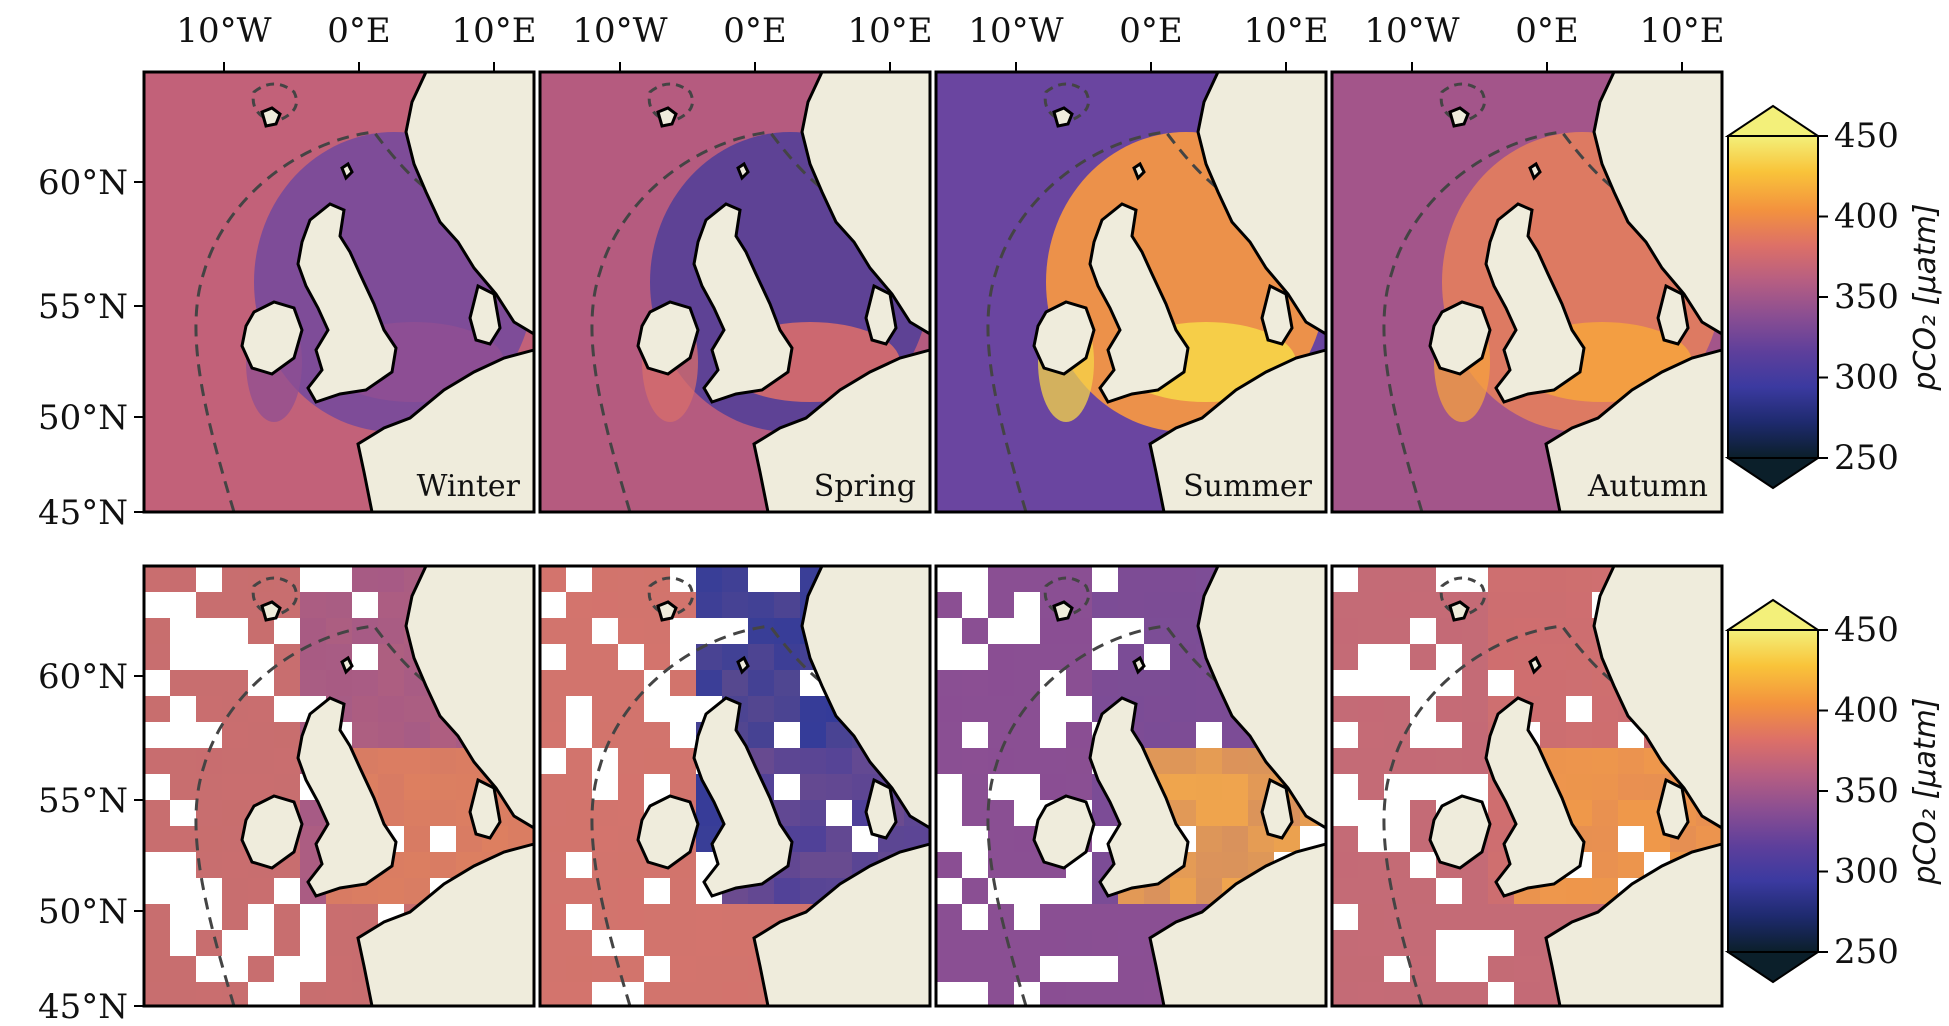 The image size is (1949, 1026). What do you see at coordinates (1462, 597) in the screenshot?
I see `shelf-contour-faroe` at bounding box center [1462, 597].